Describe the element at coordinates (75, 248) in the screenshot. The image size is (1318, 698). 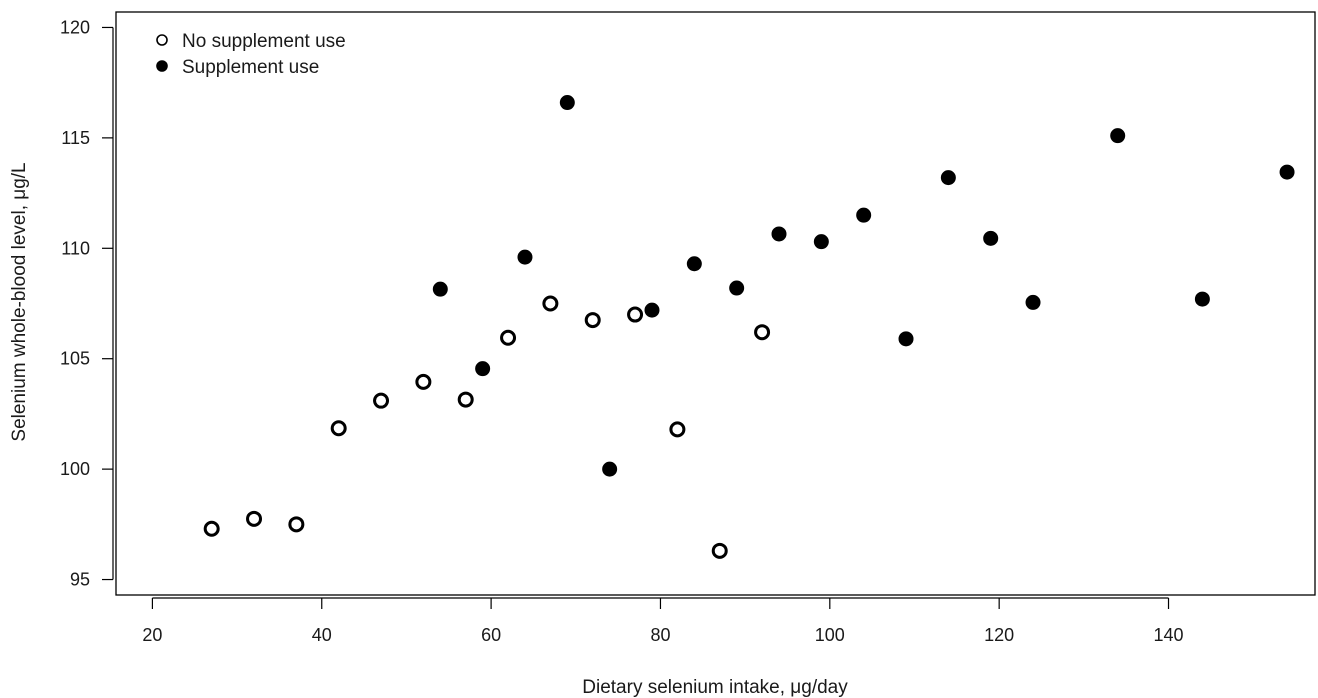
I see `y-tick-label: 110` at that location.